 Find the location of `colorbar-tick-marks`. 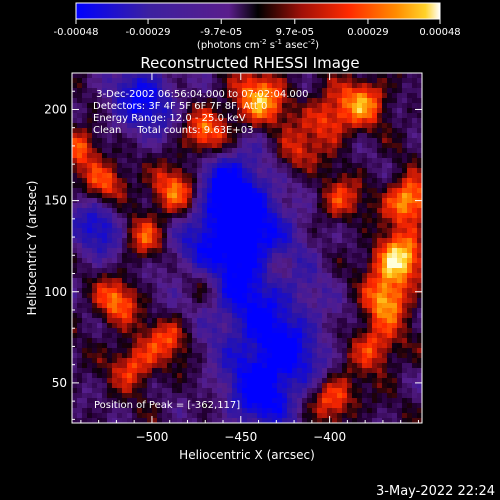

colorbar-tick-marks is located at coordinates (258, 21).